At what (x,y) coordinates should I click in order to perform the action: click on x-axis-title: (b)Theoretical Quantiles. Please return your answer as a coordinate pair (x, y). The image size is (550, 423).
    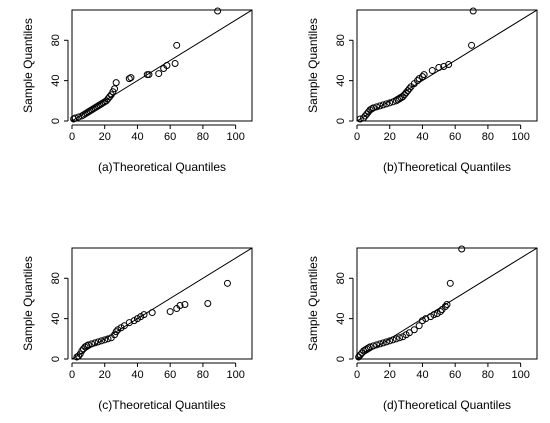
    Looking at the image, I should click on (447, 167).